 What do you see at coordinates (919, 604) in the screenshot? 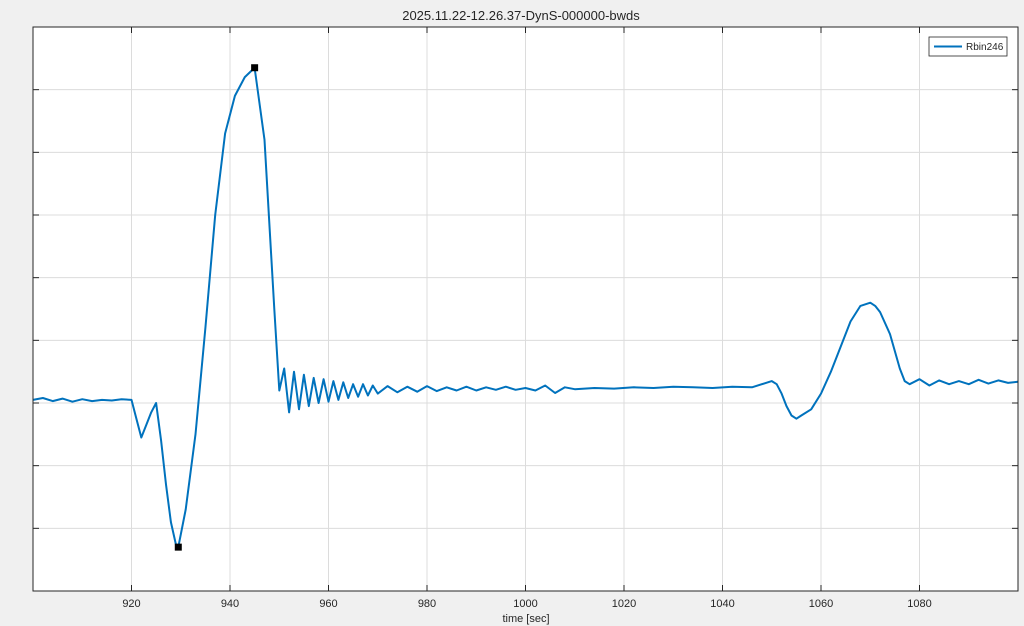
I see `x-tick-label: 1080` at bounding box center [919, 604].